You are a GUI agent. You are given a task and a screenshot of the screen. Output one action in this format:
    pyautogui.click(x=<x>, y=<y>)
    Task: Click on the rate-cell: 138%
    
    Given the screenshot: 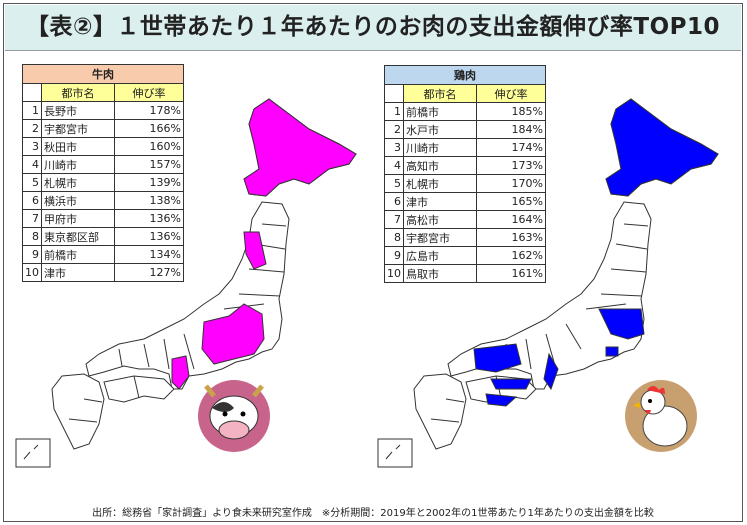 What is the action you would take?
    pyautogui.click(x=149, y=200)
    